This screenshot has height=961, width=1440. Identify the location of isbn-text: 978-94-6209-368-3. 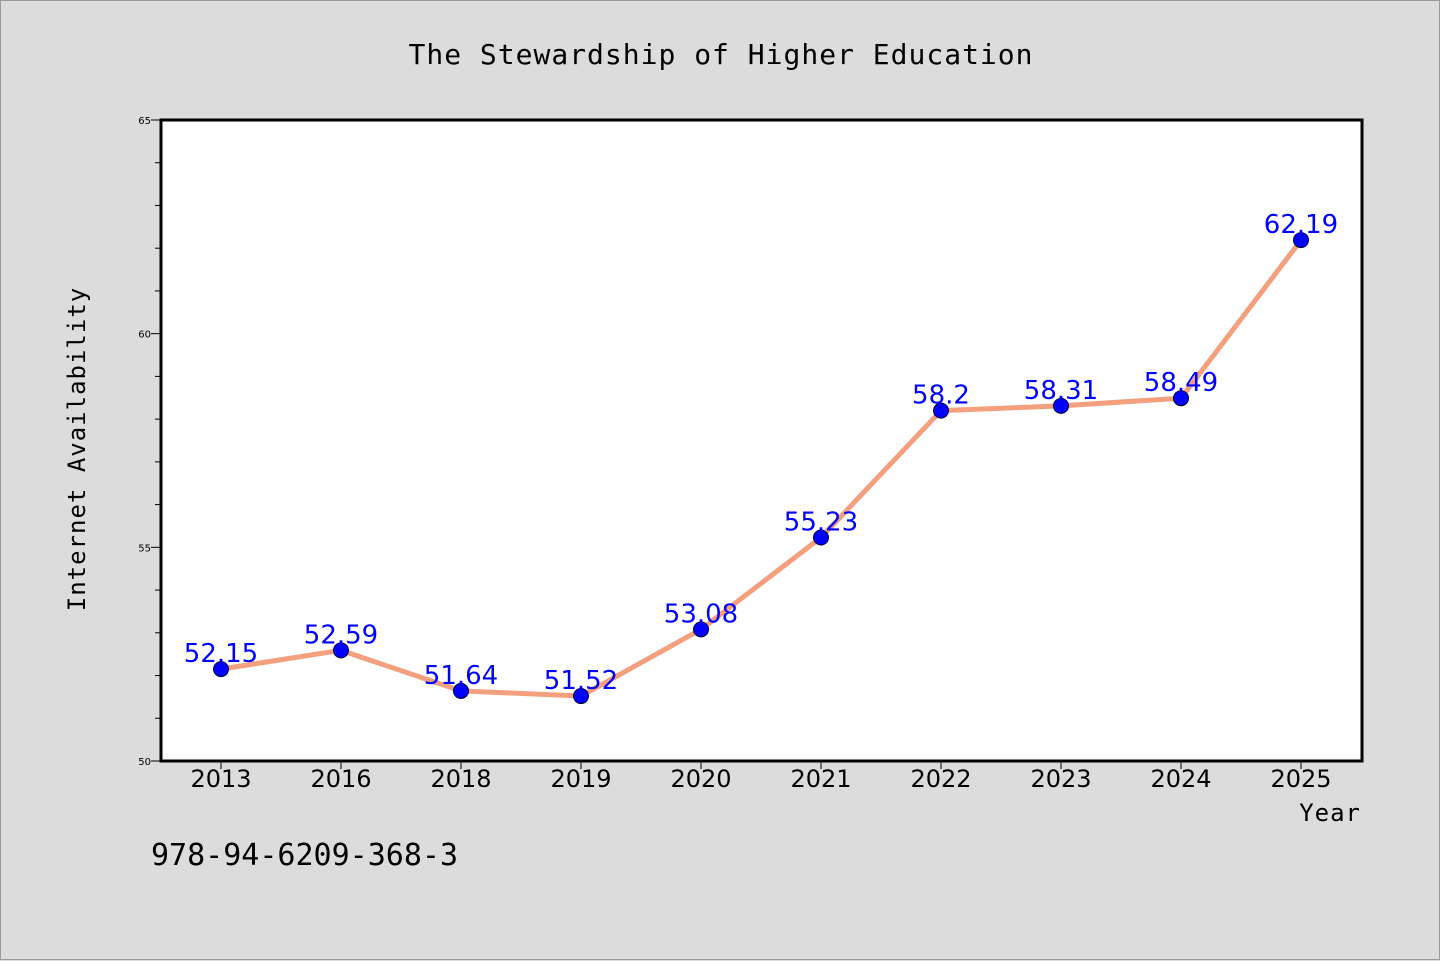
(304, 855).